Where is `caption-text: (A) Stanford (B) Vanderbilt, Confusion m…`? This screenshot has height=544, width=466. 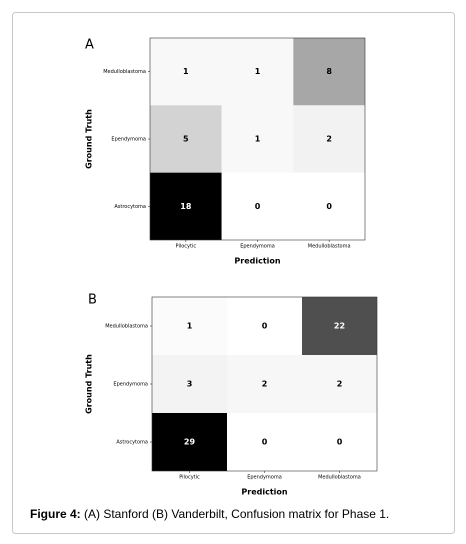 caption-text: (A) Stanford (B) Vanderbilt, Confusion m… is located at coordinates (236, 514).